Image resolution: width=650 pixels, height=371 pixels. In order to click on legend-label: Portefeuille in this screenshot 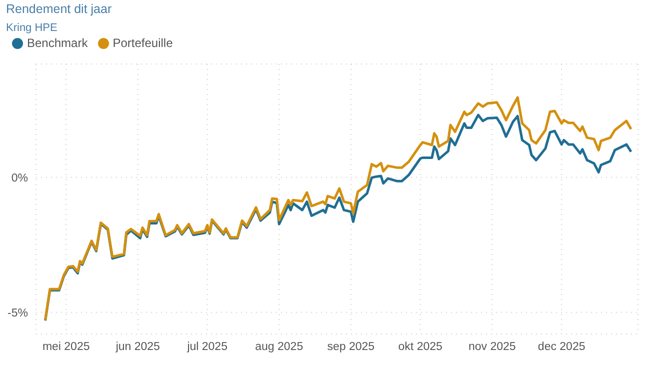, I will do `click(142, 43)`.